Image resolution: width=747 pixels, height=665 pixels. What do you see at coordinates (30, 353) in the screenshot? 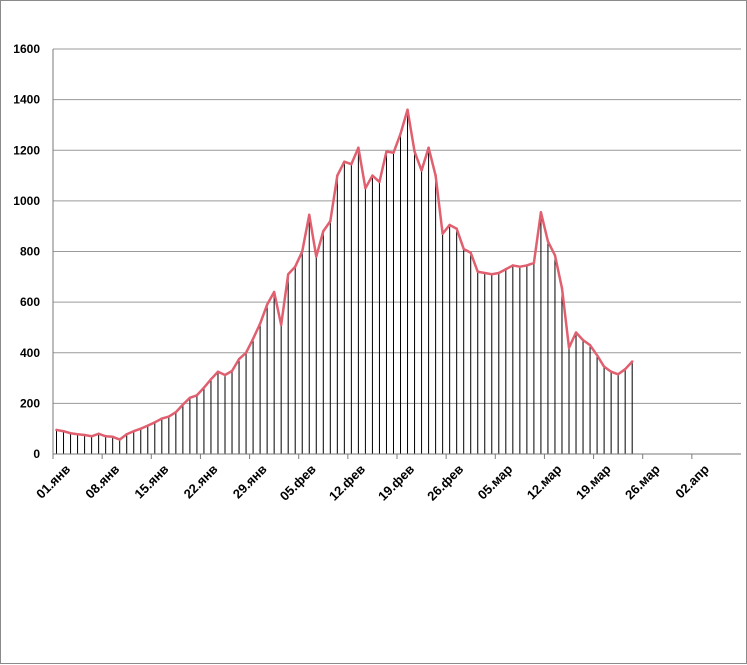
I see `y-tick-label: 400` at bounding box center [30, 353].